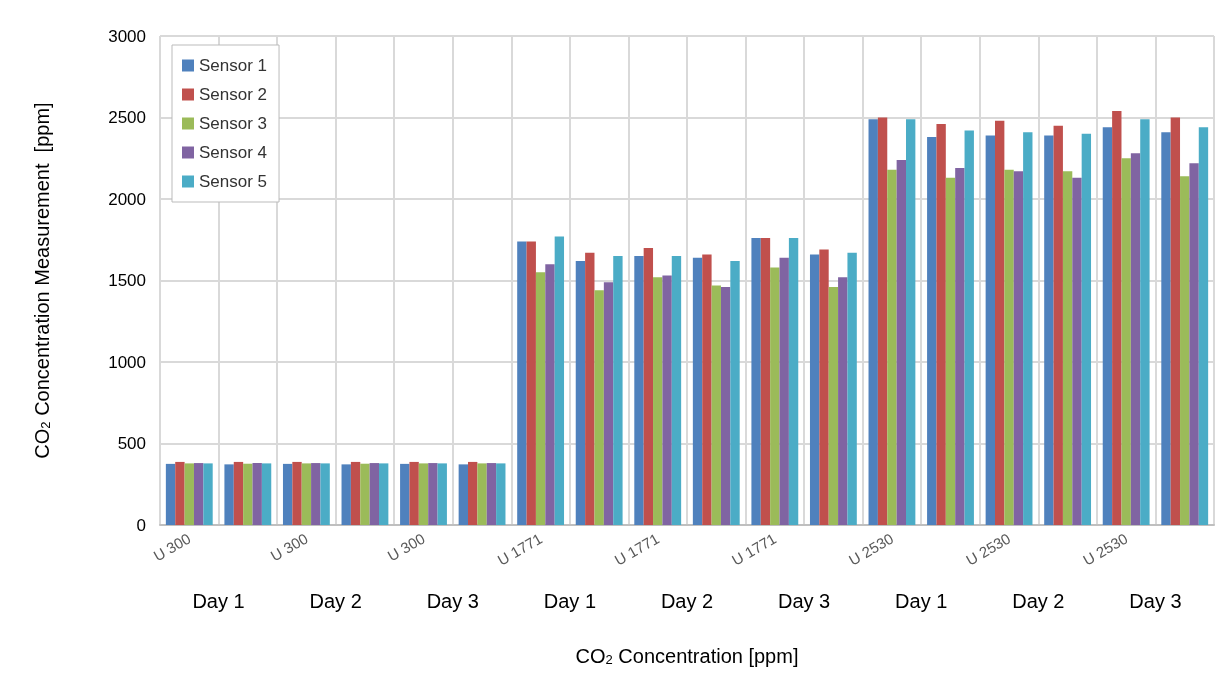 Image resolution: width=1228 pixels, height=675 pixels. Describe the element at coordinates (127, 117) in the screenshot. I see `y-tick-label: 2500` at that location.